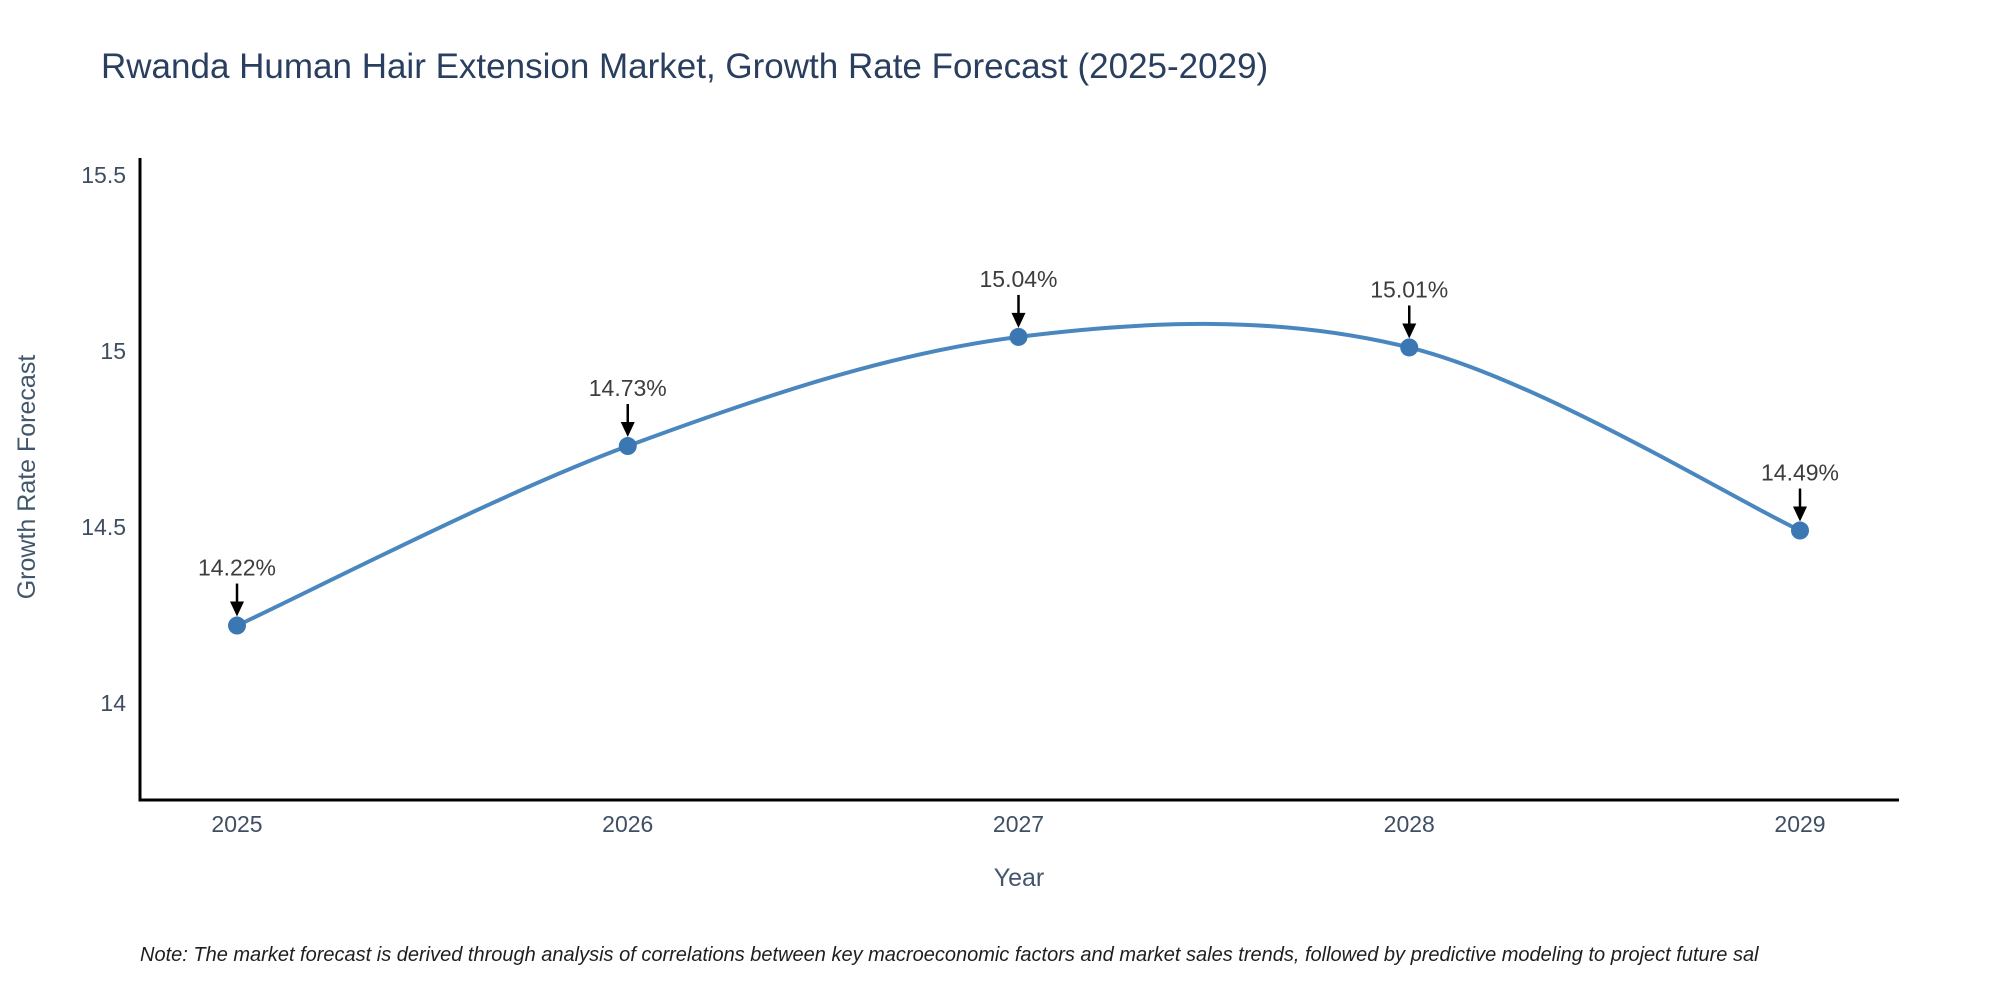 The height and width of the screenshot is (1000, 2000). What do you see at coordinates (103, 527) in the screenshot?
I see `y-tick-label: 14.5` at bounding box center [103, 527].